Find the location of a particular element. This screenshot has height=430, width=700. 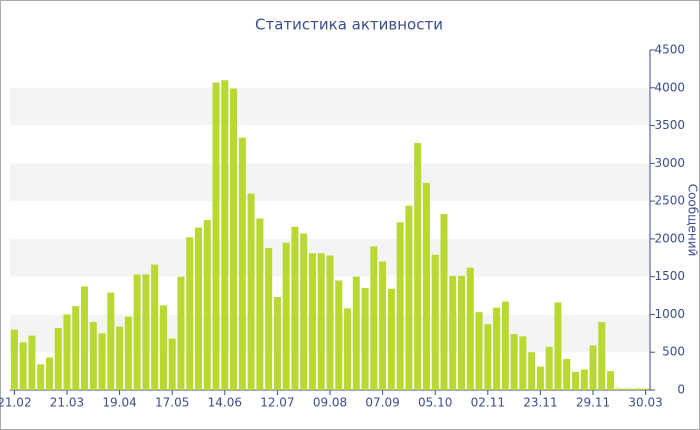

x-tick-label: 02.11 is located at coordinates (488, 403).